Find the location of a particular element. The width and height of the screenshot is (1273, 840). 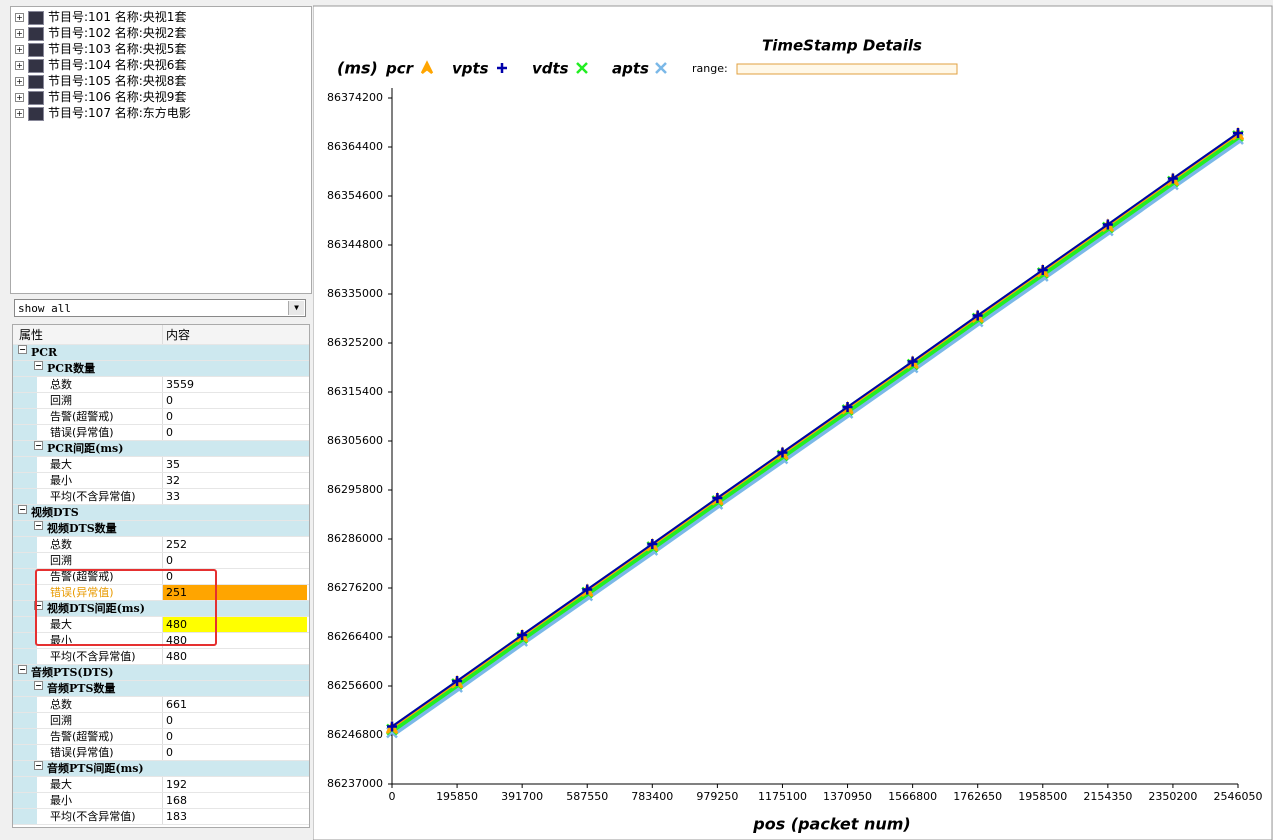

property-row: 错误(异常值) 251 is located at coordinates (161, 593).